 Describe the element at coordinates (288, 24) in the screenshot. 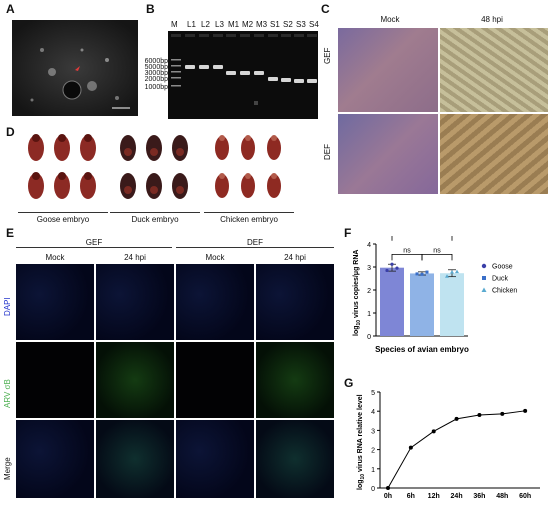

I see `lane-label: S2` at that location.